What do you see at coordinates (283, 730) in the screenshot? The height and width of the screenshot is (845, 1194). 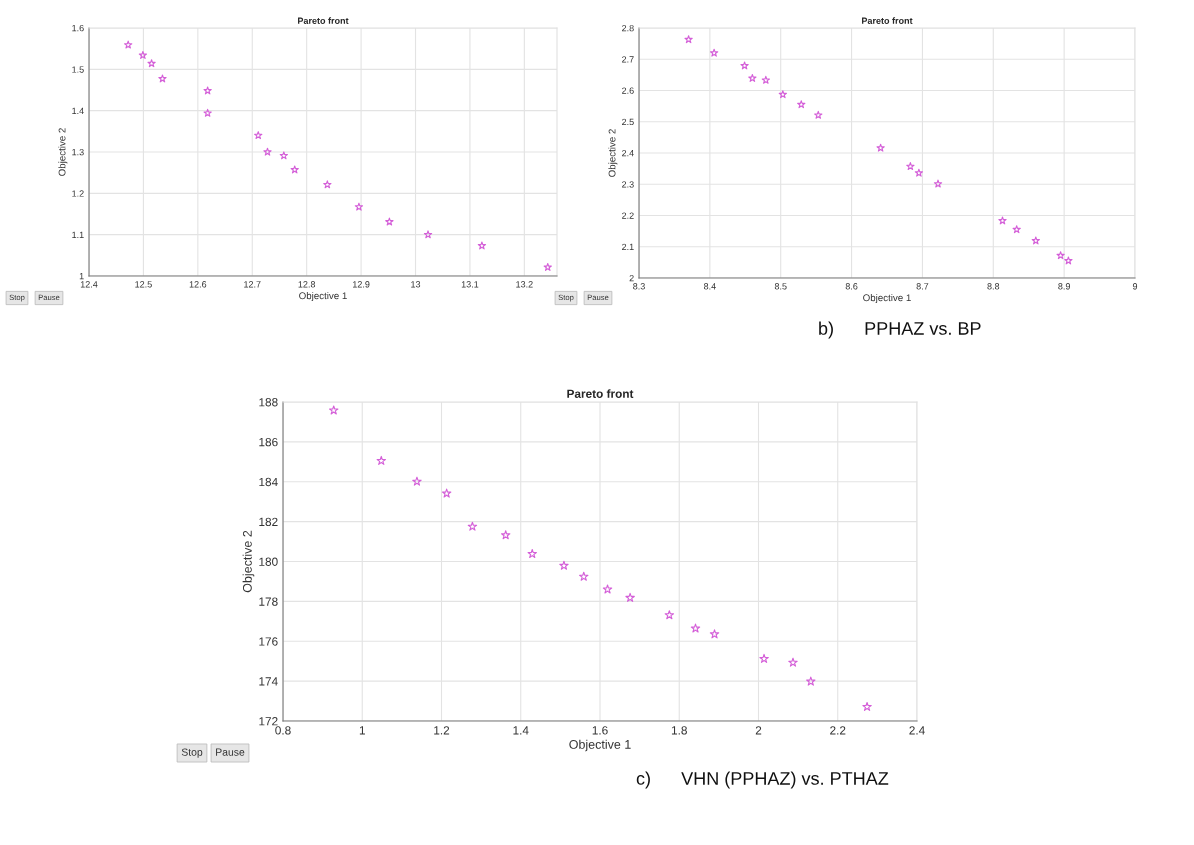 I see `x-tick-label: 0.8` at bounding box center [283, 730].